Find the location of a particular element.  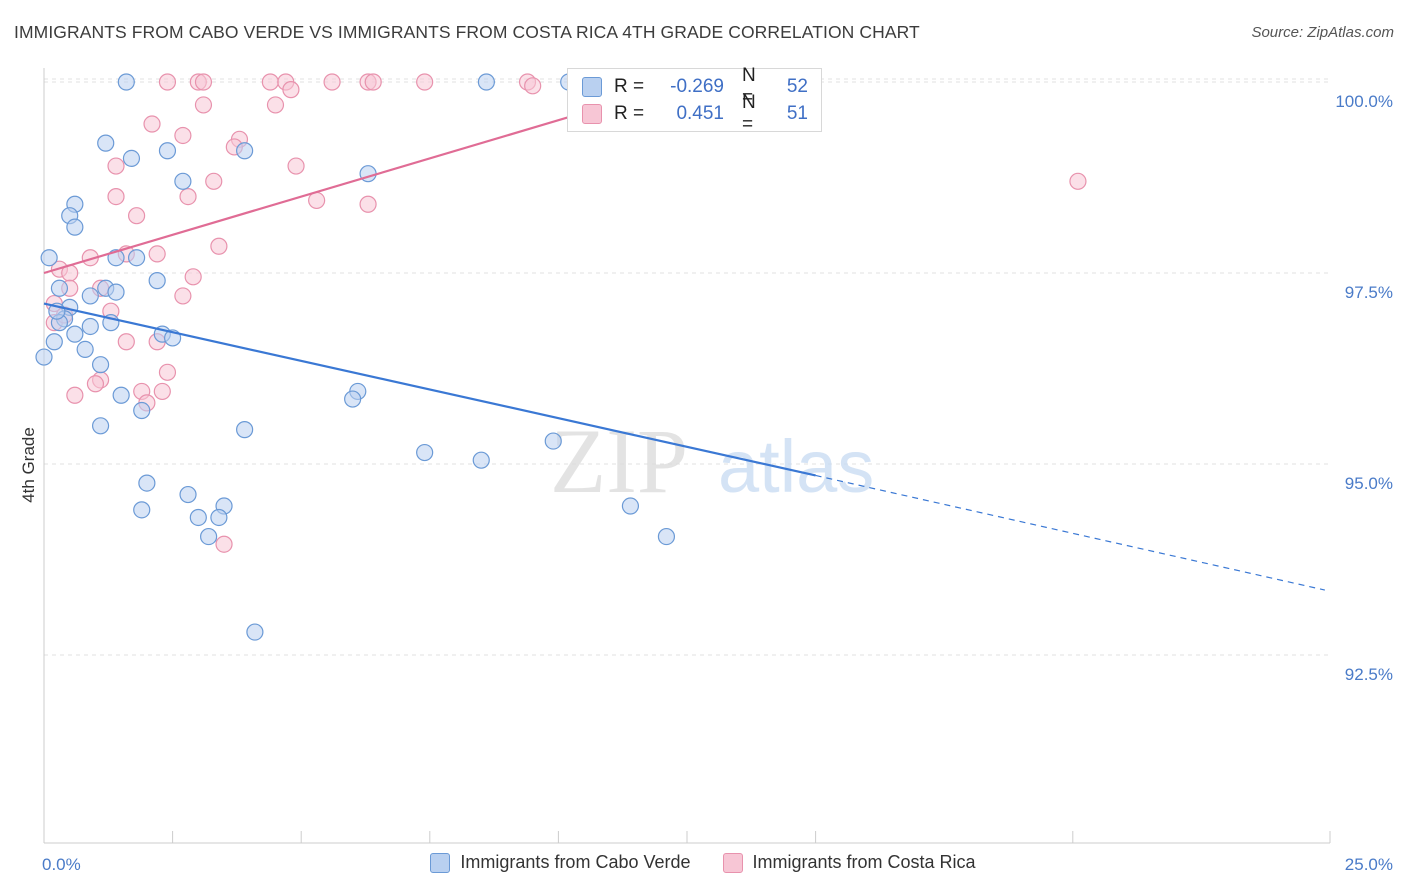

r-value: -0.269 is located at coordinates (697, 86).